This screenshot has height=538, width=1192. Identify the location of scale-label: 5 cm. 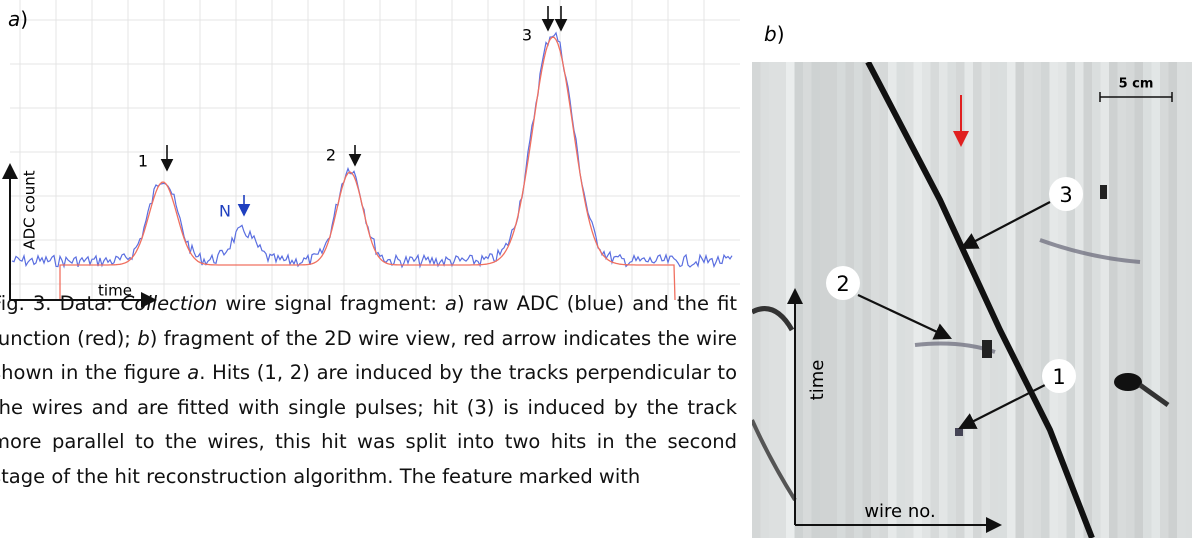
(1136, 84).